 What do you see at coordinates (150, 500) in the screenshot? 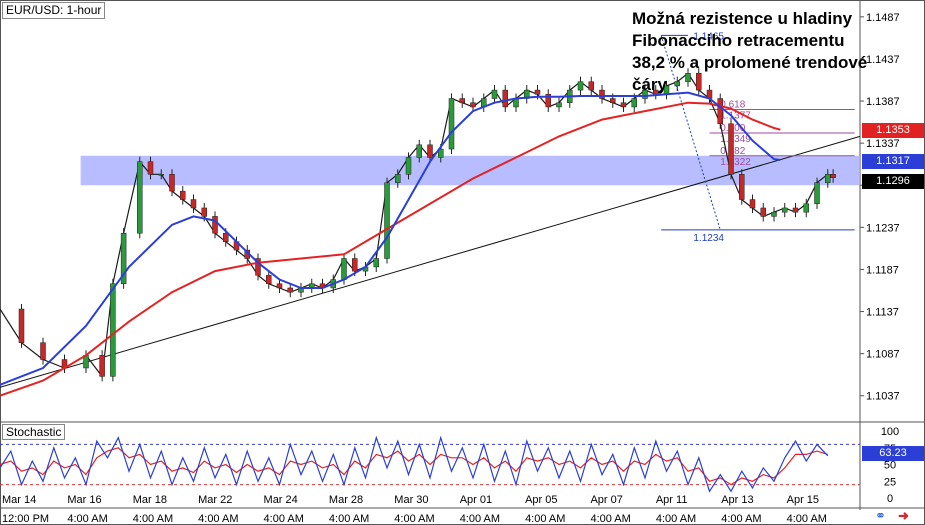
I see `time-axis-label: Mar 18` at bounding box center [150, 500].